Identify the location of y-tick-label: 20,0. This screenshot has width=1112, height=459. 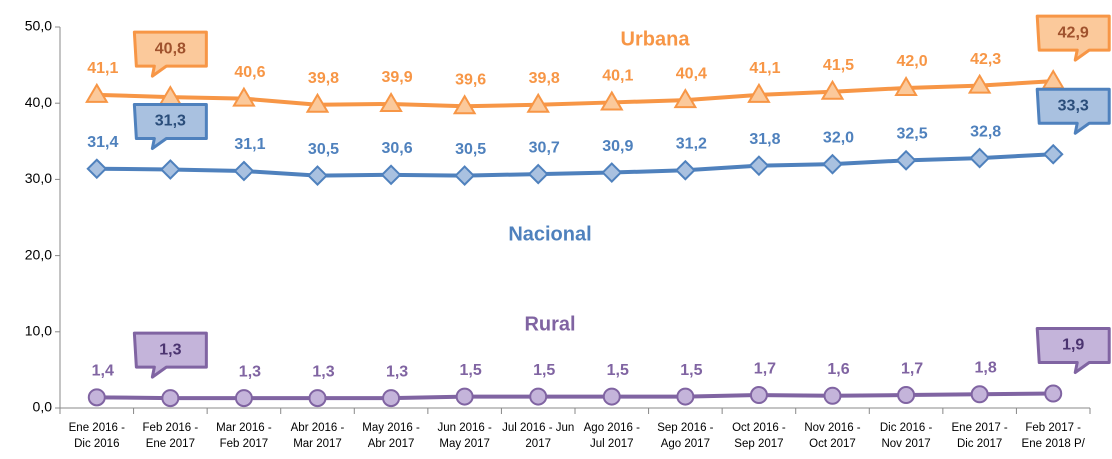
(38, 254).